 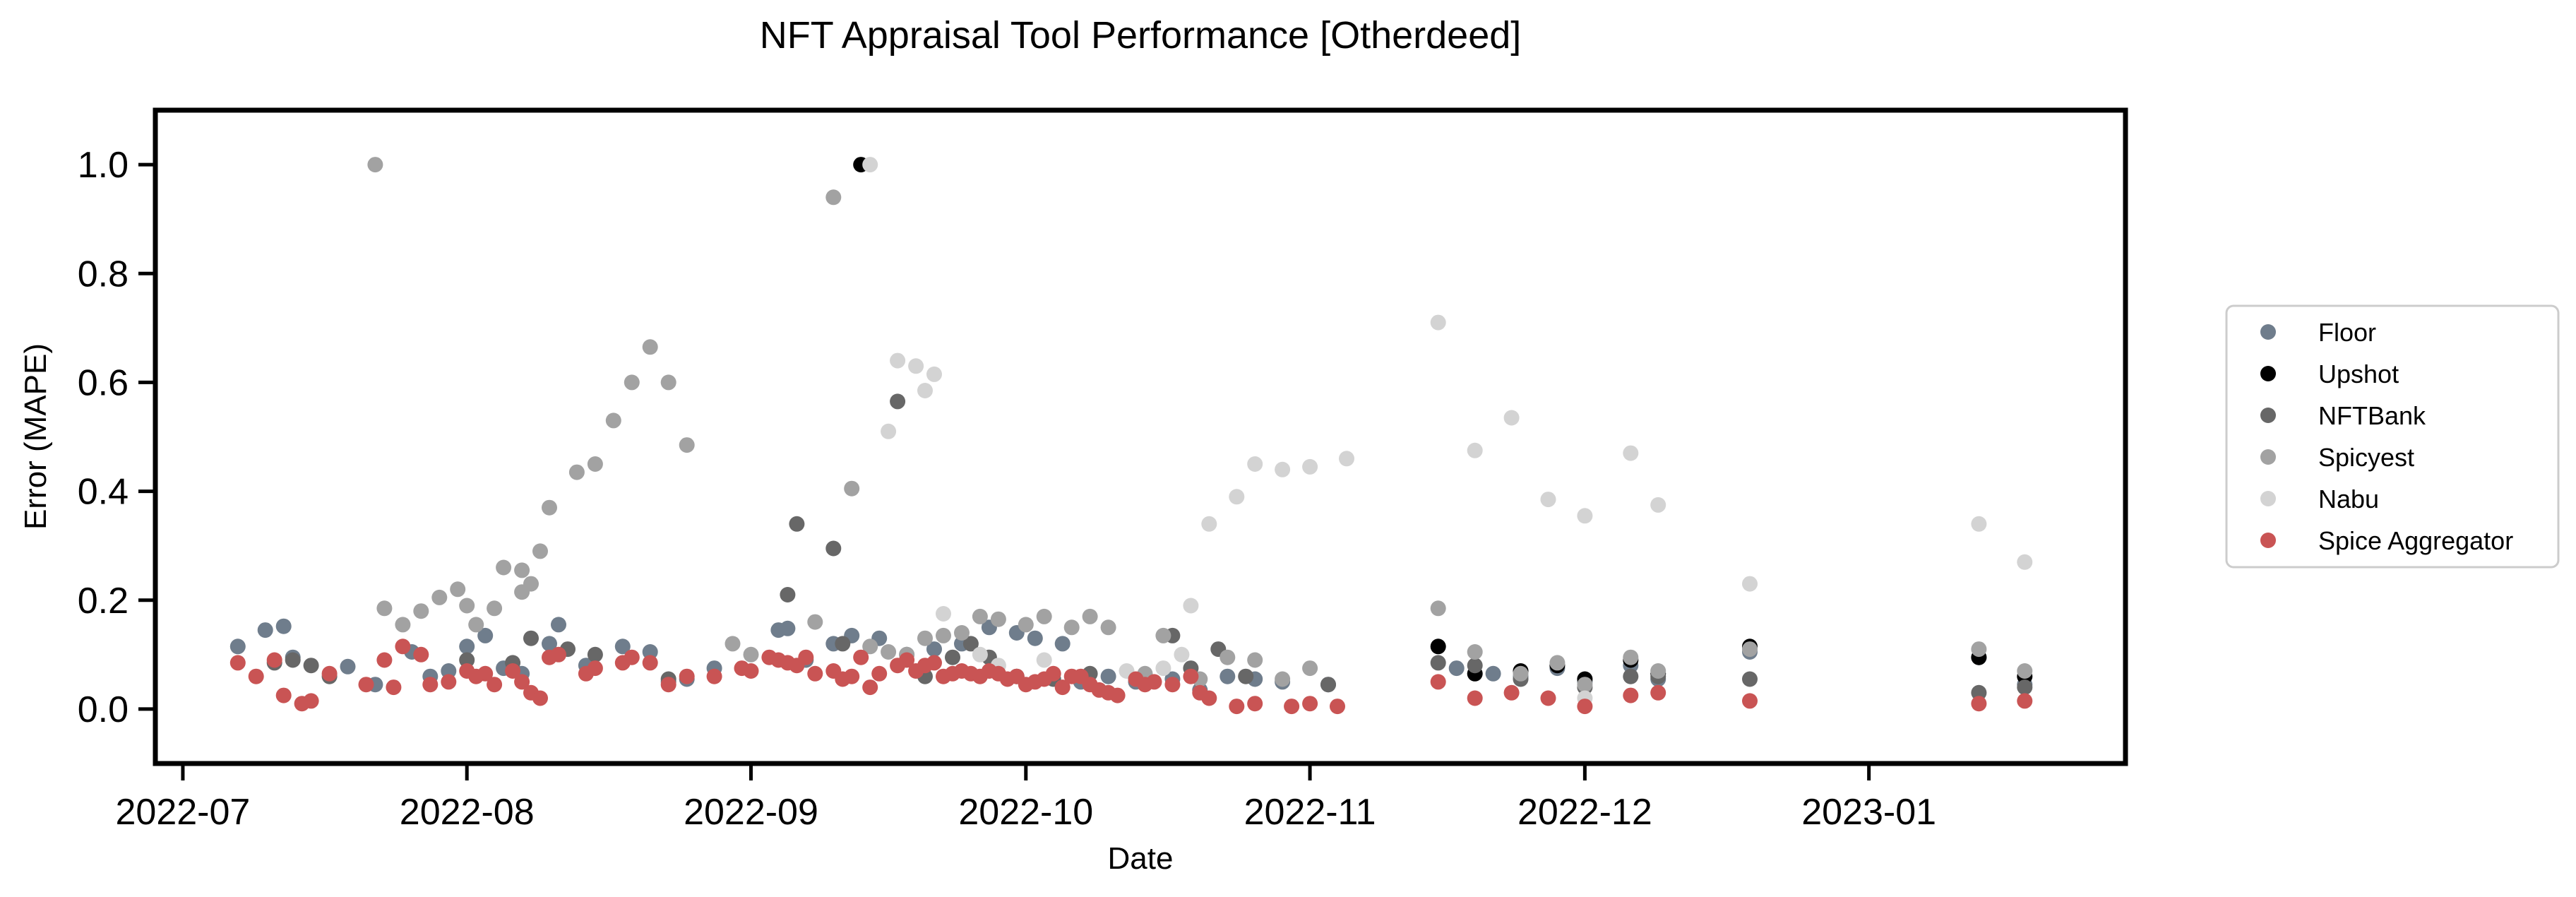 What do you see at coordinates (2415, 540) in the screenshot?
I see `legend-label-spice-aggregator: Spice Aggregator` at bounding box center [2415, 540].